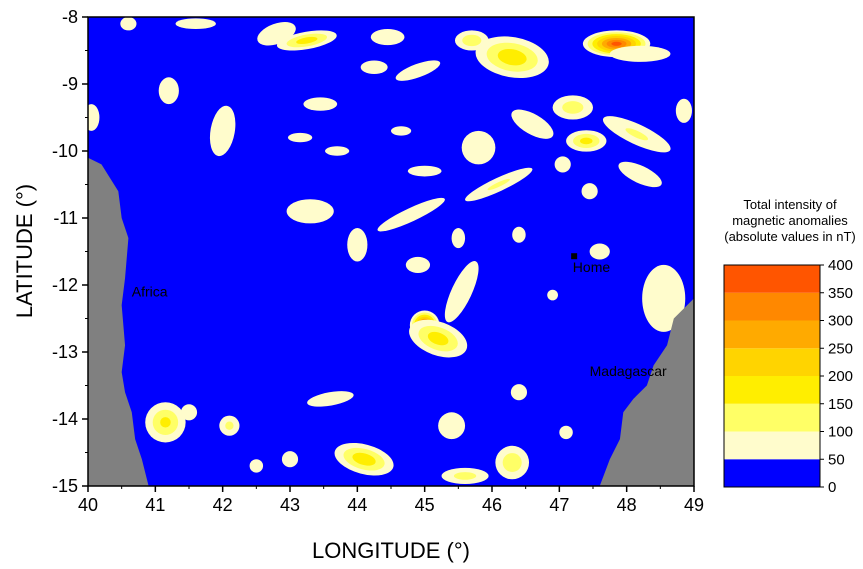 The height and width of the screenshot is (569, 863). I want to click on colorbar-tick-label: 400, so click(840, 265).